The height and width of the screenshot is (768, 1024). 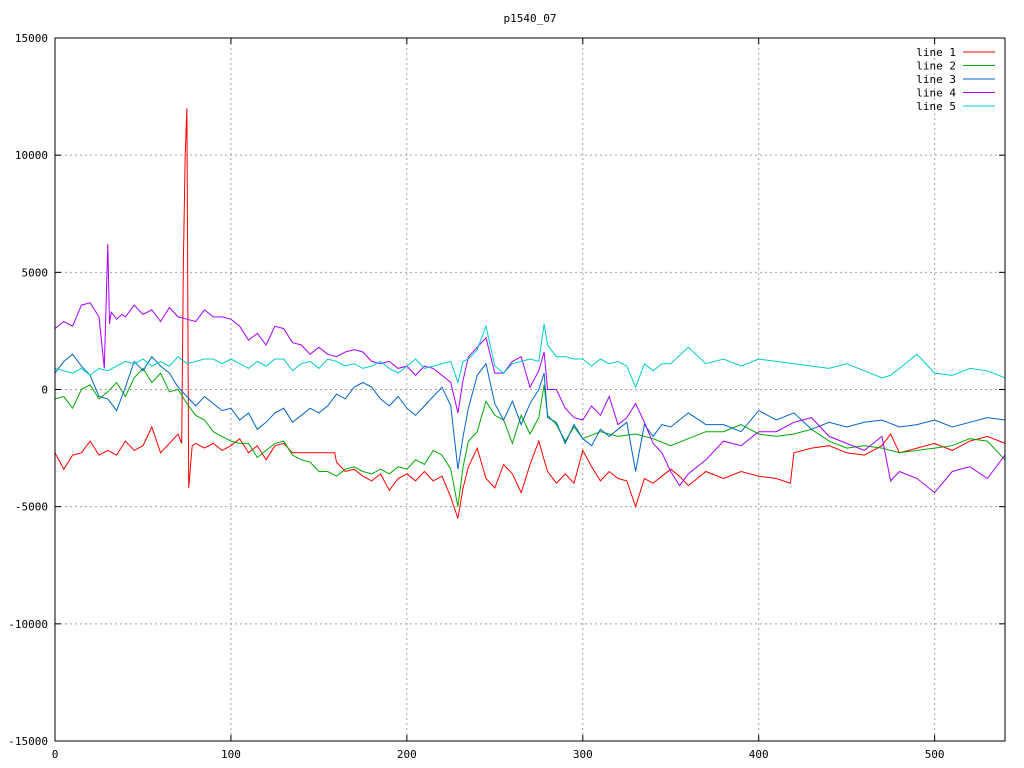 What do you see at coordinates (936, 106) in the screenshot?
I see `legend-label: line 5` at bounding box center [936, 106].